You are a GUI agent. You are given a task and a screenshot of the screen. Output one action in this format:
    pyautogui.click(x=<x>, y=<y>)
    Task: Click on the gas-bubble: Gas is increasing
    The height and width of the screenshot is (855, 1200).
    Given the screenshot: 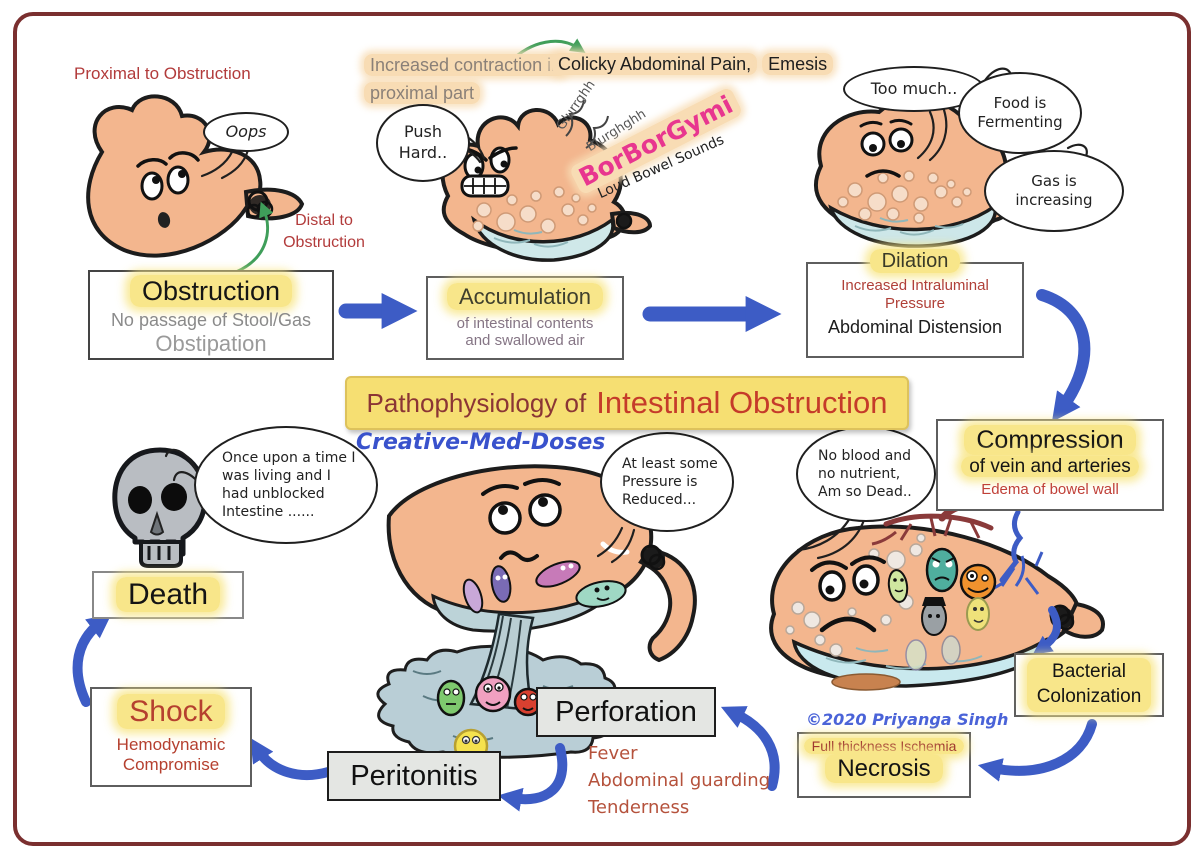 What is the action you would take?
    pyautogui.click(x=1054, y=191)
    